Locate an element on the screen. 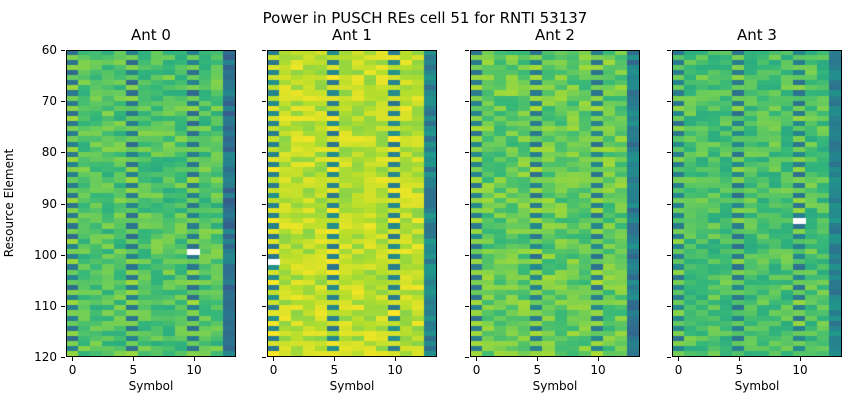 This screenshot has width=850, height=411. y-tick-label: 70 is located at coordinates (49, 101).